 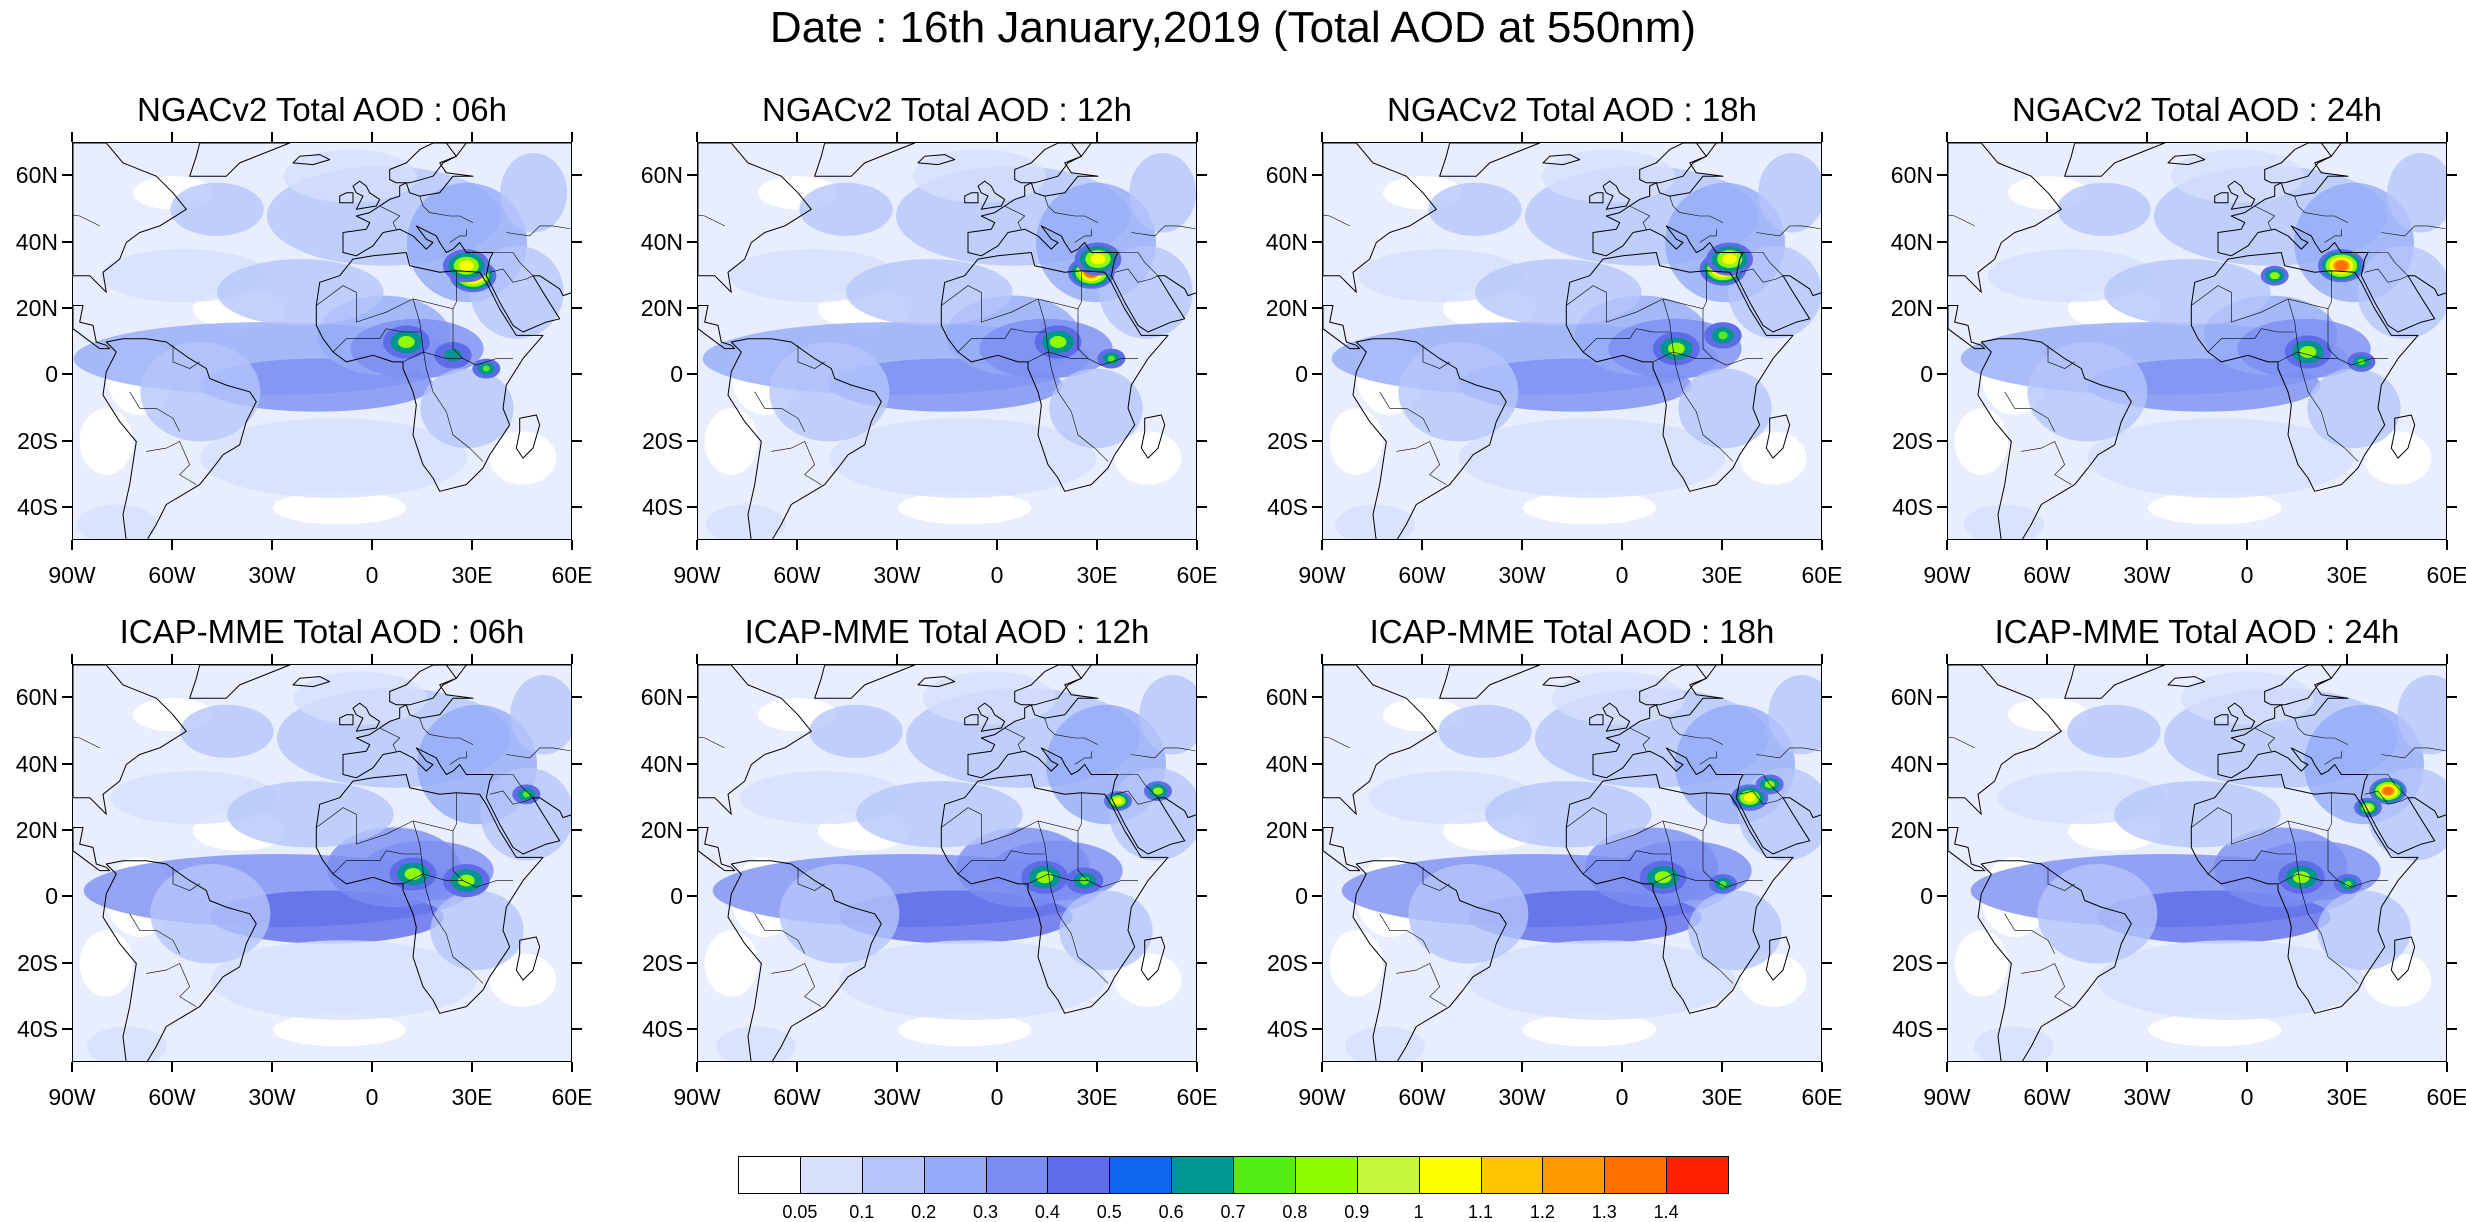 What do you see at coordinates (1287, 962) in the screenshot?
I see `lat-tick-label: 20S` at bounding box center [1287, 962].